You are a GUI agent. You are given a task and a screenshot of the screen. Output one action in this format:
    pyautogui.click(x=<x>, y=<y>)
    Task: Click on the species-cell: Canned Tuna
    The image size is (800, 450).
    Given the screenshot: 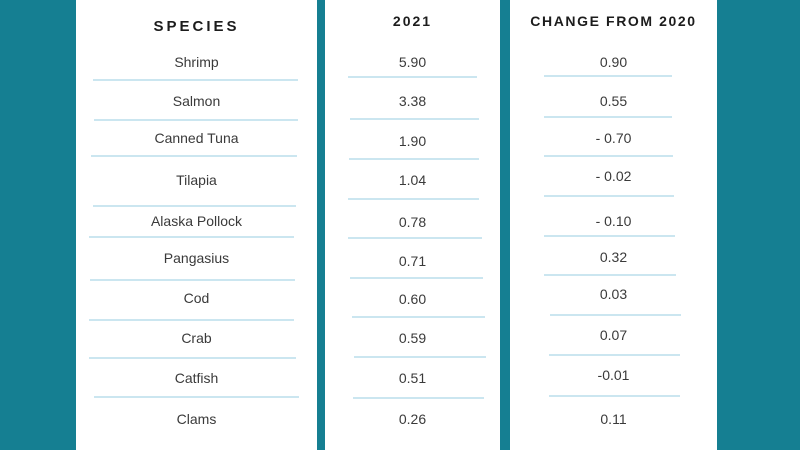 What is the action you would take?
    pyautogui.click(x=196, y=138)
    